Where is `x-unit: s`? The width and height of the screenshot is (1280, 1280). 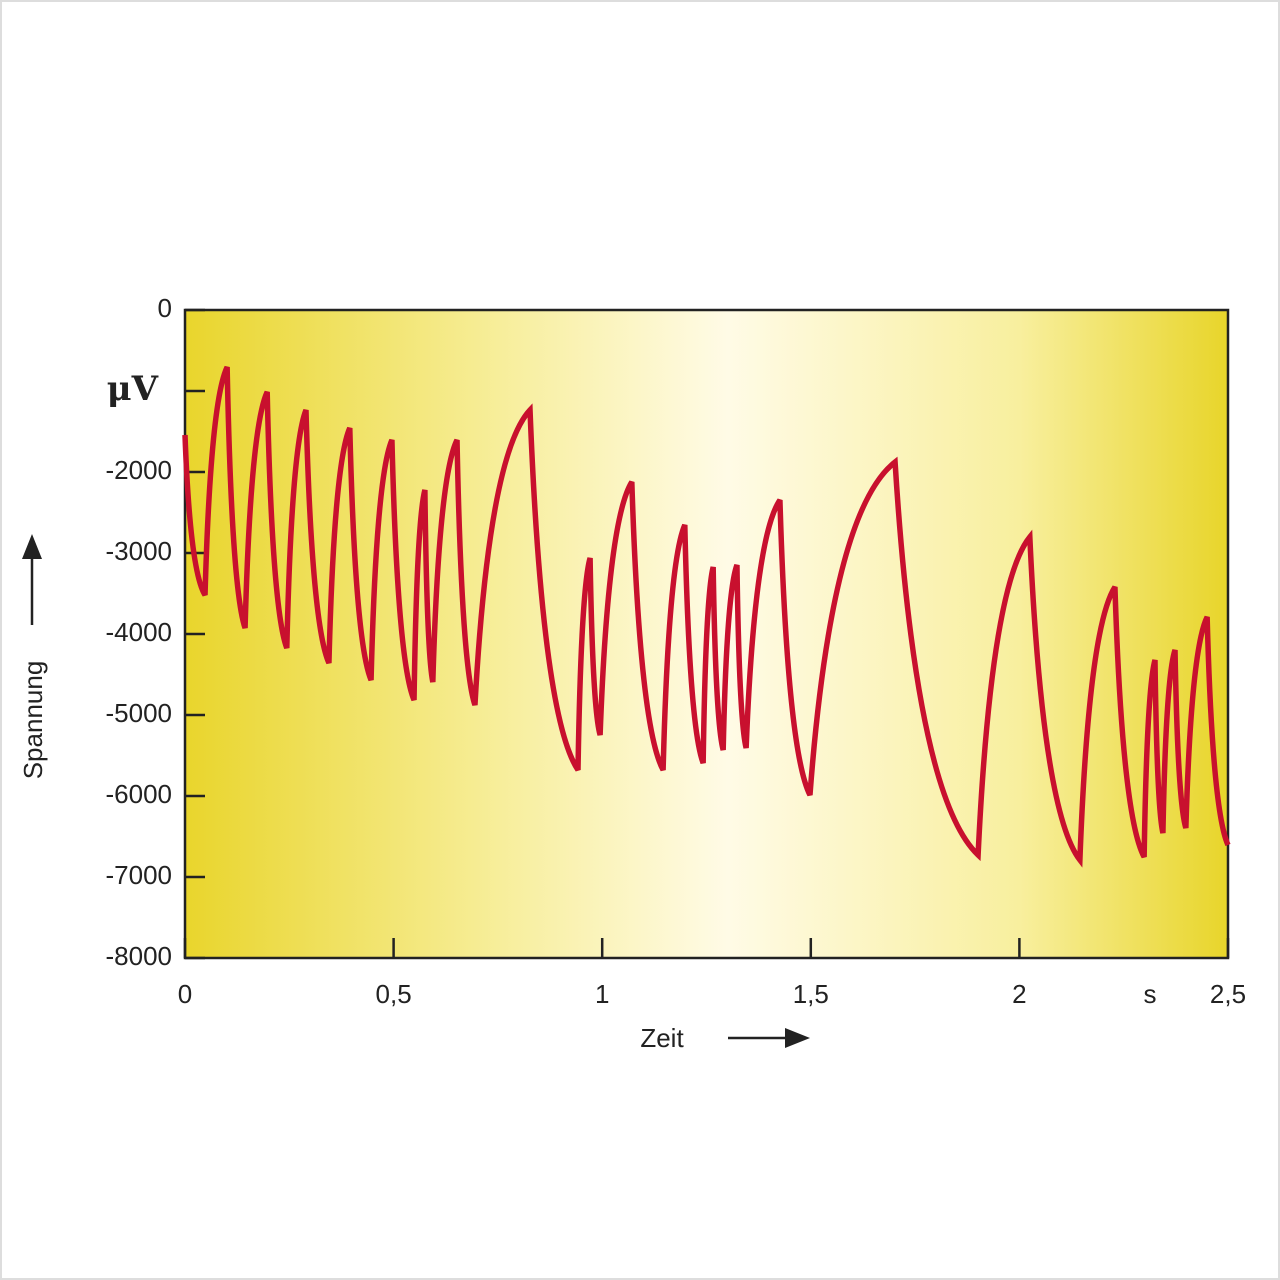
x-unit: s is located at coordinates (1150, 994).